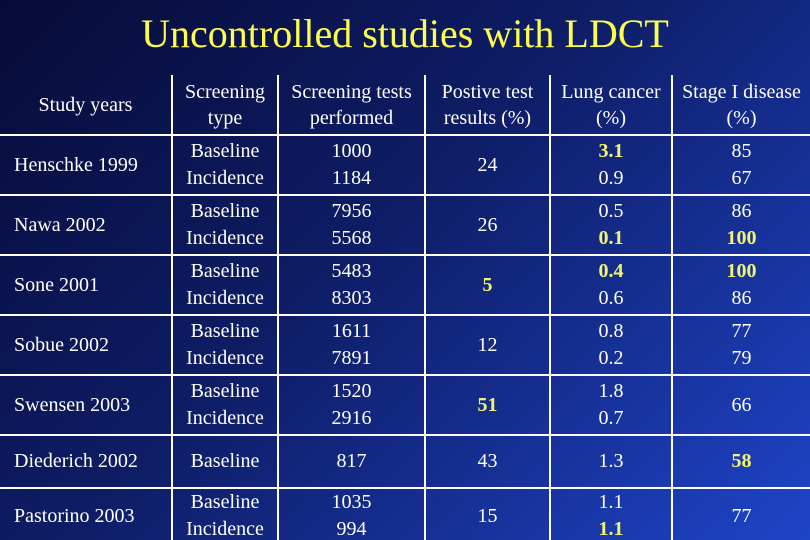 This screenshot has width=810, height=540. I want to click on column-header-label: Lung cancer (%), so click(611, 104).